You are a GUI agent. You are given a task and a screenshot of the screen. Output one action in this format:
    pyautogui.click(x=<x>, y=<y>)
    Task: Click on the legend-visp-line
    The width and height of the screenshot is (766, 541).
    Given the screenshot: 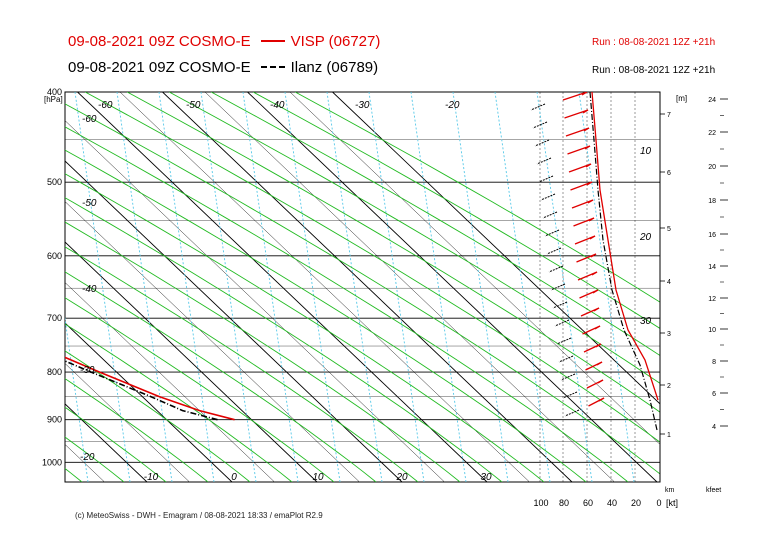 What is the action you would take?
    pyautogui.click(x=272, y=40)
    